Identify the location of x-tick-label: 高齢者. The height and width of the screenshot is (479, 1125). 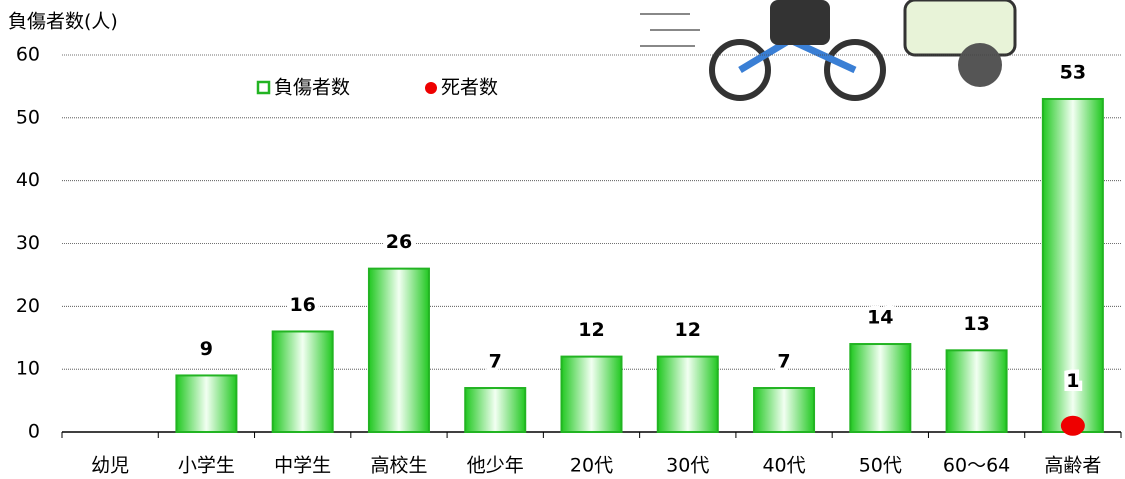
(1072, 466).